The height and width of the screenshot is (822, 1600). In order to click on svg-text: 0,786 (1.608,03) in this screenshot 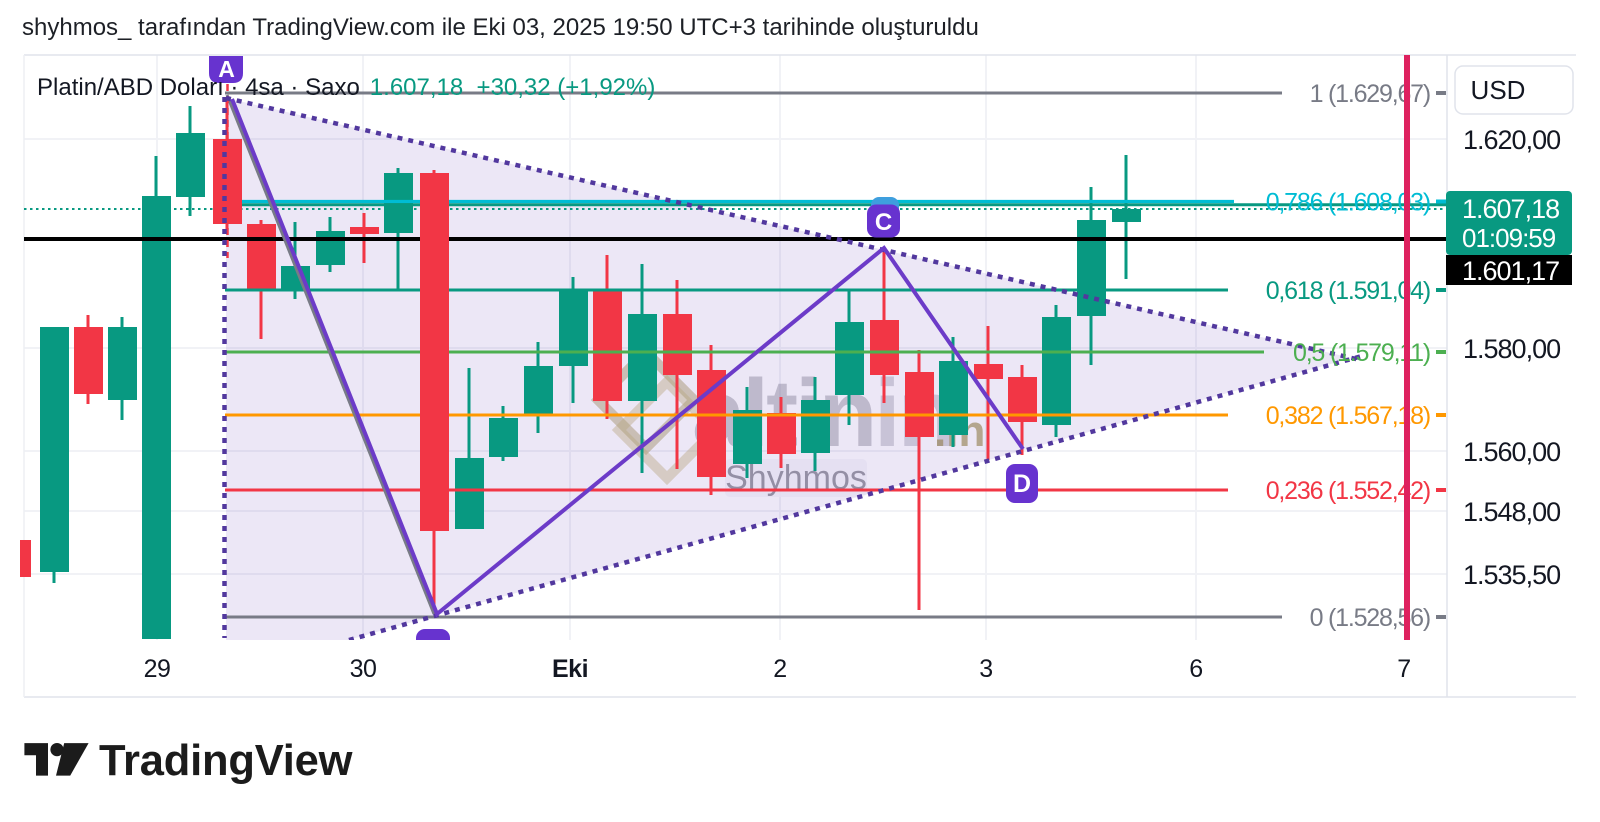, I will do `click(1348, 203)`.